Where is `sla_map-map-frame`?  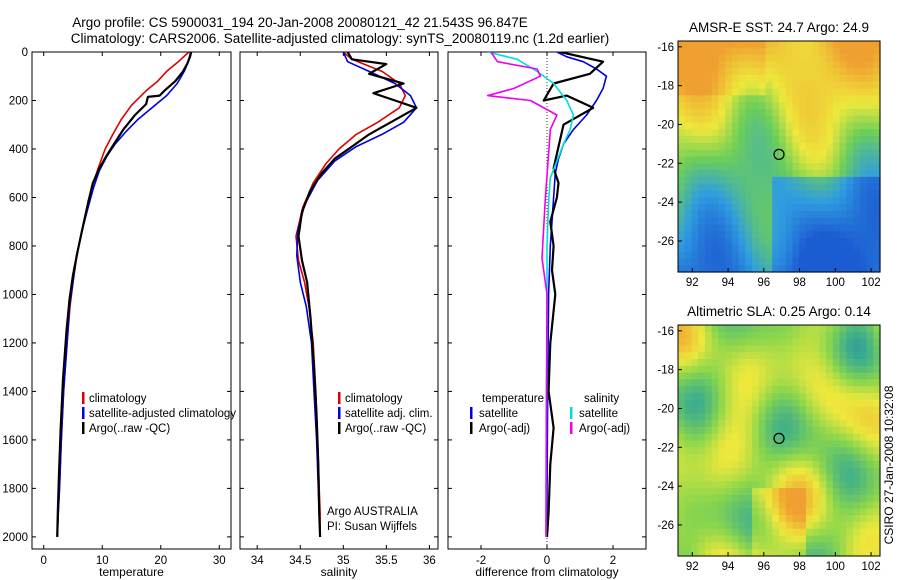
sla_map-map-frame is located at coordinates (779, 440).